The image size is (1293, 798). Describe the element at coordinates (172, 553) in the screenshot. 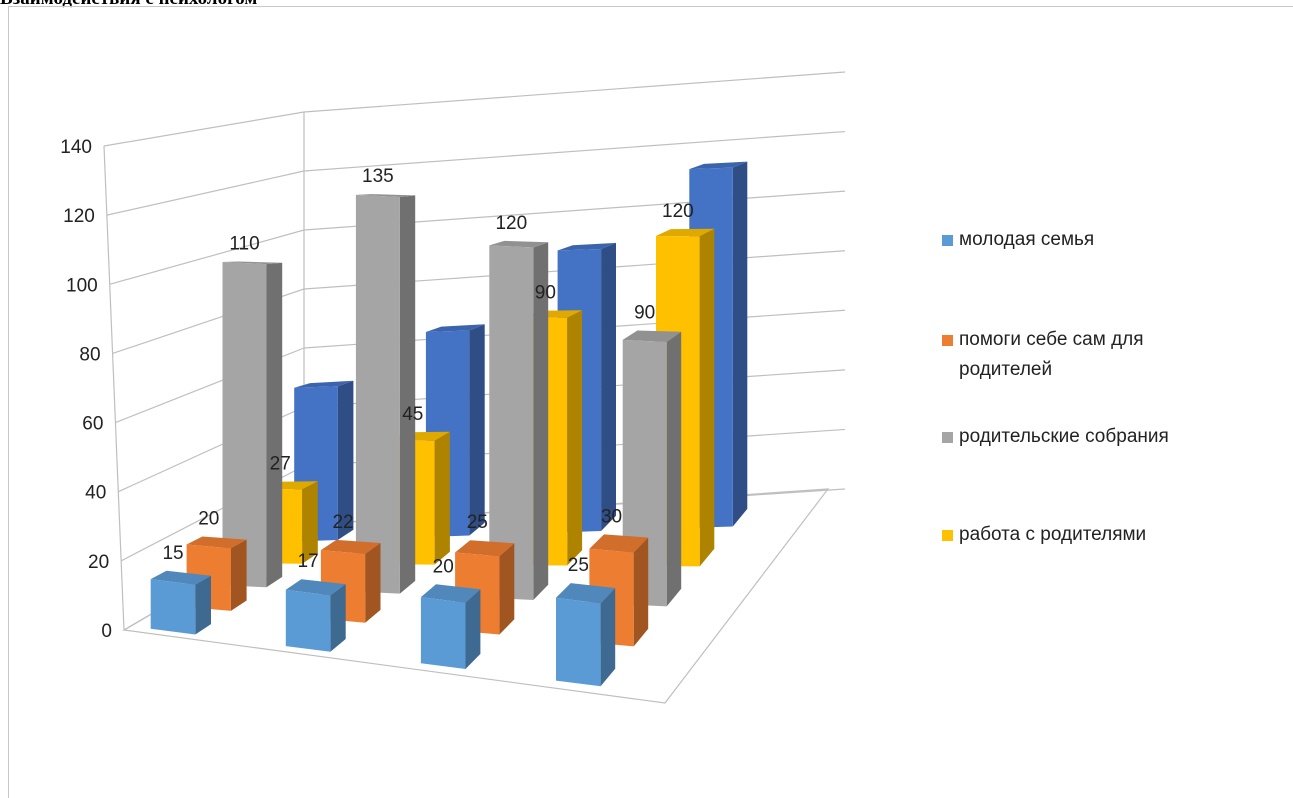

I see `data-label: 15` at that location.